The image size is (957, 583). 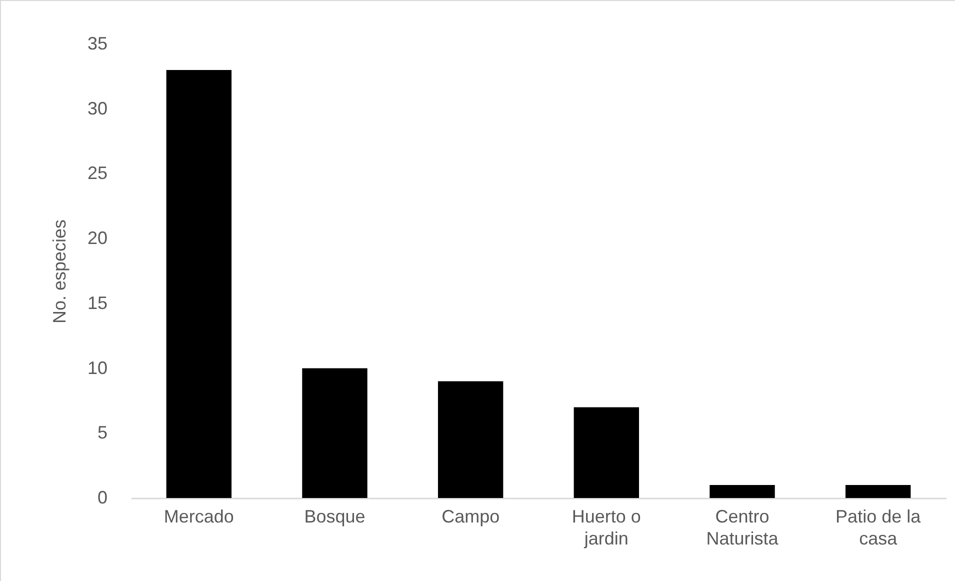 What do you see at coordinates (97, 238) in the screenshot?
I see `y-tick-label: 20` at bounding box center [97, 238].